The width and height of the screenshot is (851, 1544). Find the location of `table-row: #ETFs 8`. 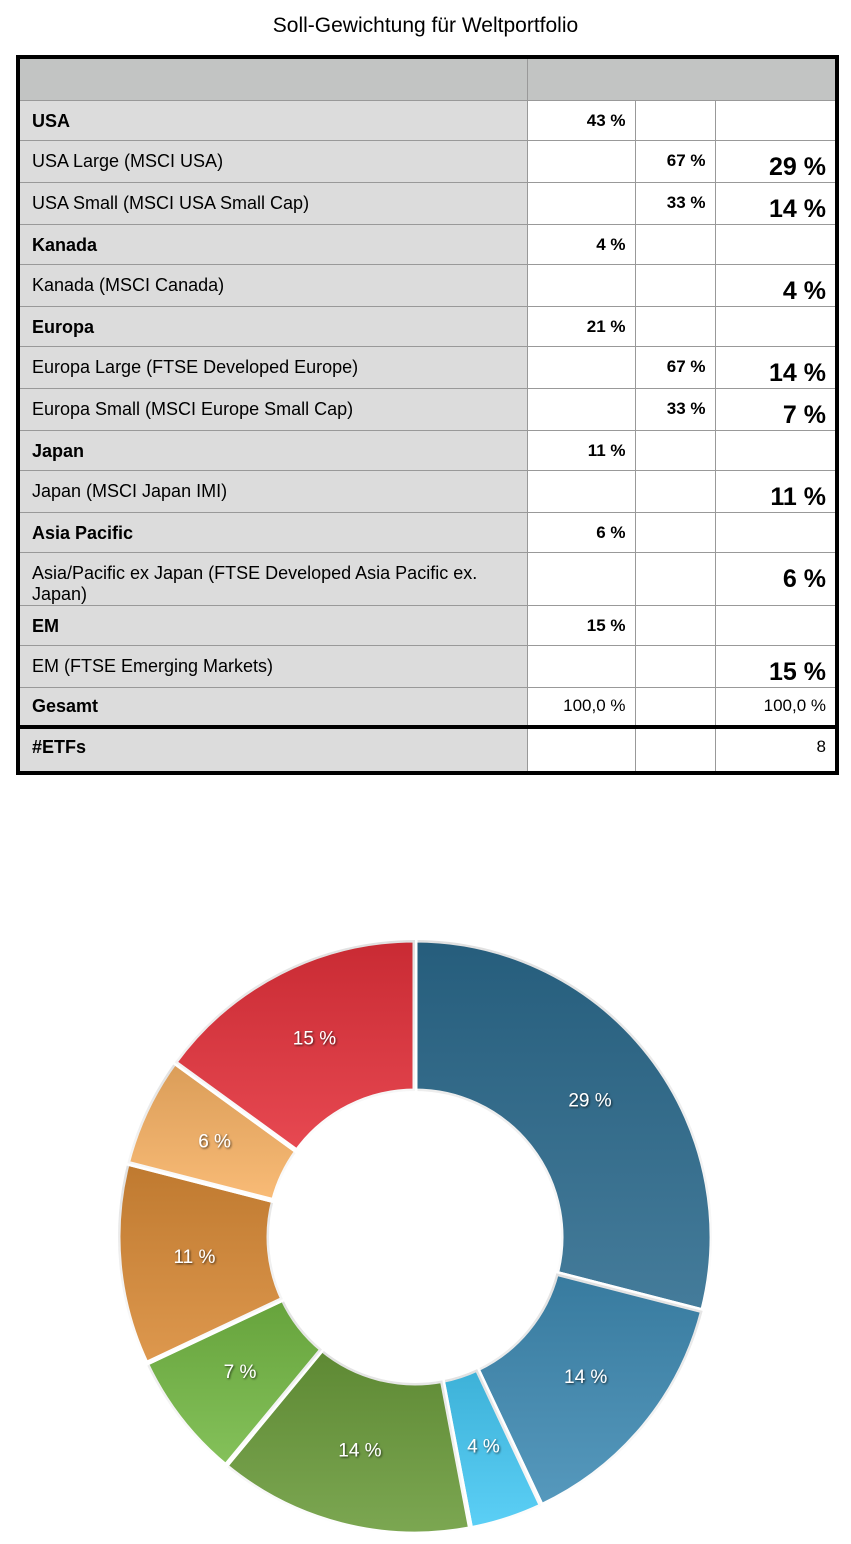

table-row: #ETFs 8 is located at coordinates (427, 749).